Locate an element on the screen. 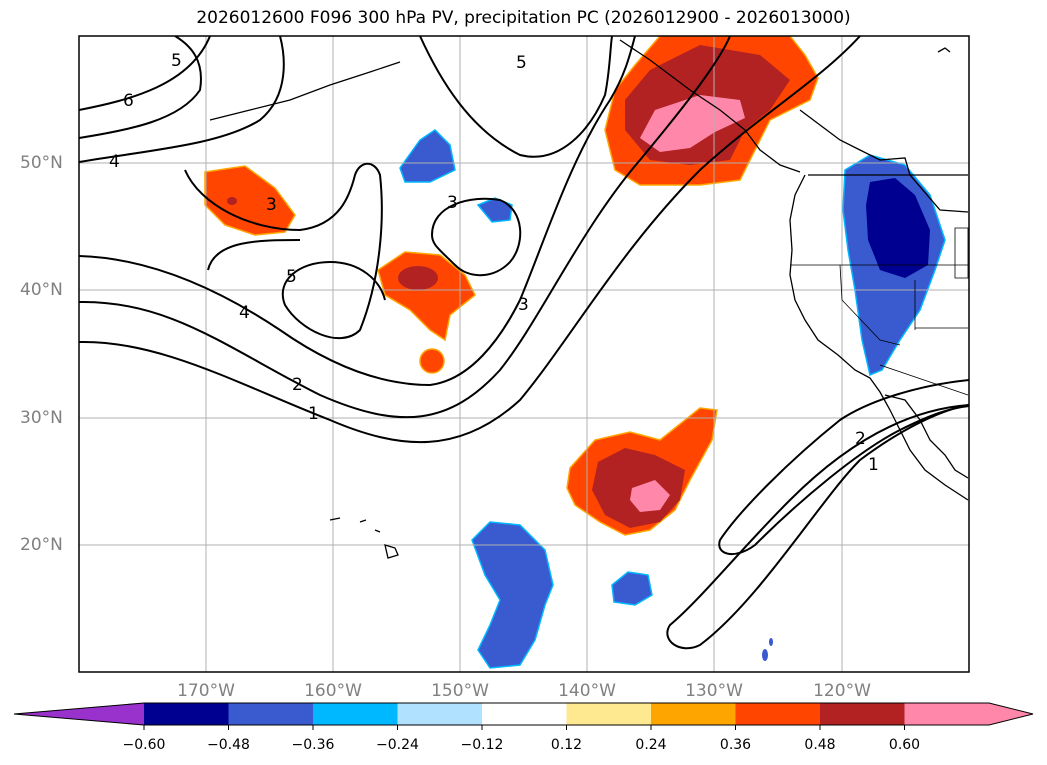 Image resolution: width=1047 pixels, height=765 pixels. lat-label: 40°N is located at coordinates (41, 290).